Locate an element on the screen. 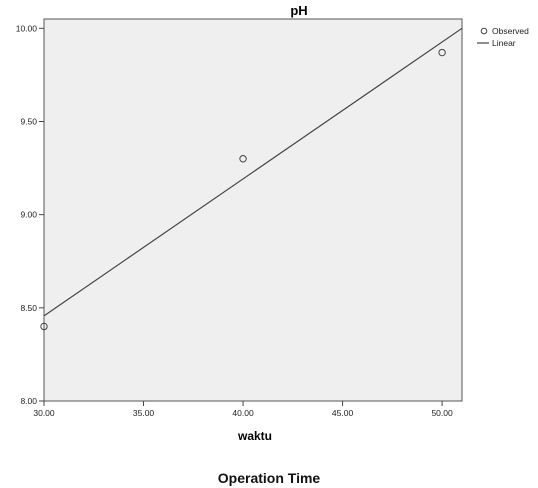 This screenshot has height=488, width=538. legend: Observed Linear is located at coordinates (503, 37).